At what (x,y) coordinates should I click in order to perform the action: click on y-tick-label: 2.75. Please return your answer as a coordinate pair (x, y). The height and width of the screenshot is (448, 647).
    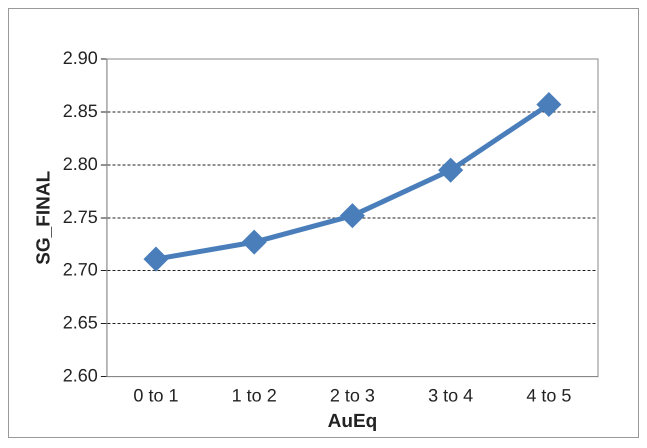
    Looking at the image, I should click on (80, 216).